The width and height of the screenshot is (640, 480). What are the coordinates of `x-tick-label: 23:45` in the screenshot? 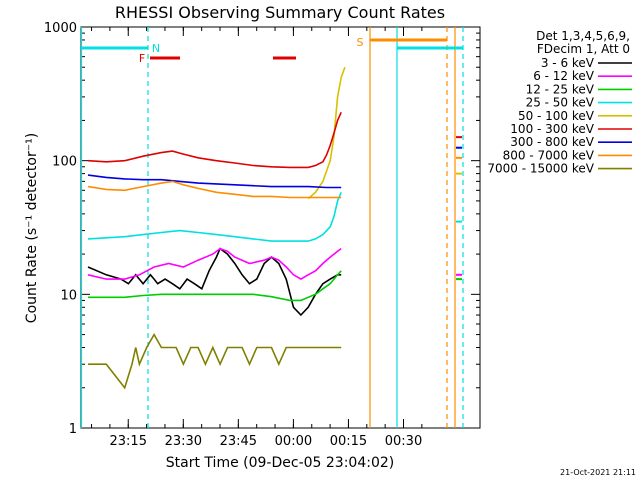 It's located at (238, 441).